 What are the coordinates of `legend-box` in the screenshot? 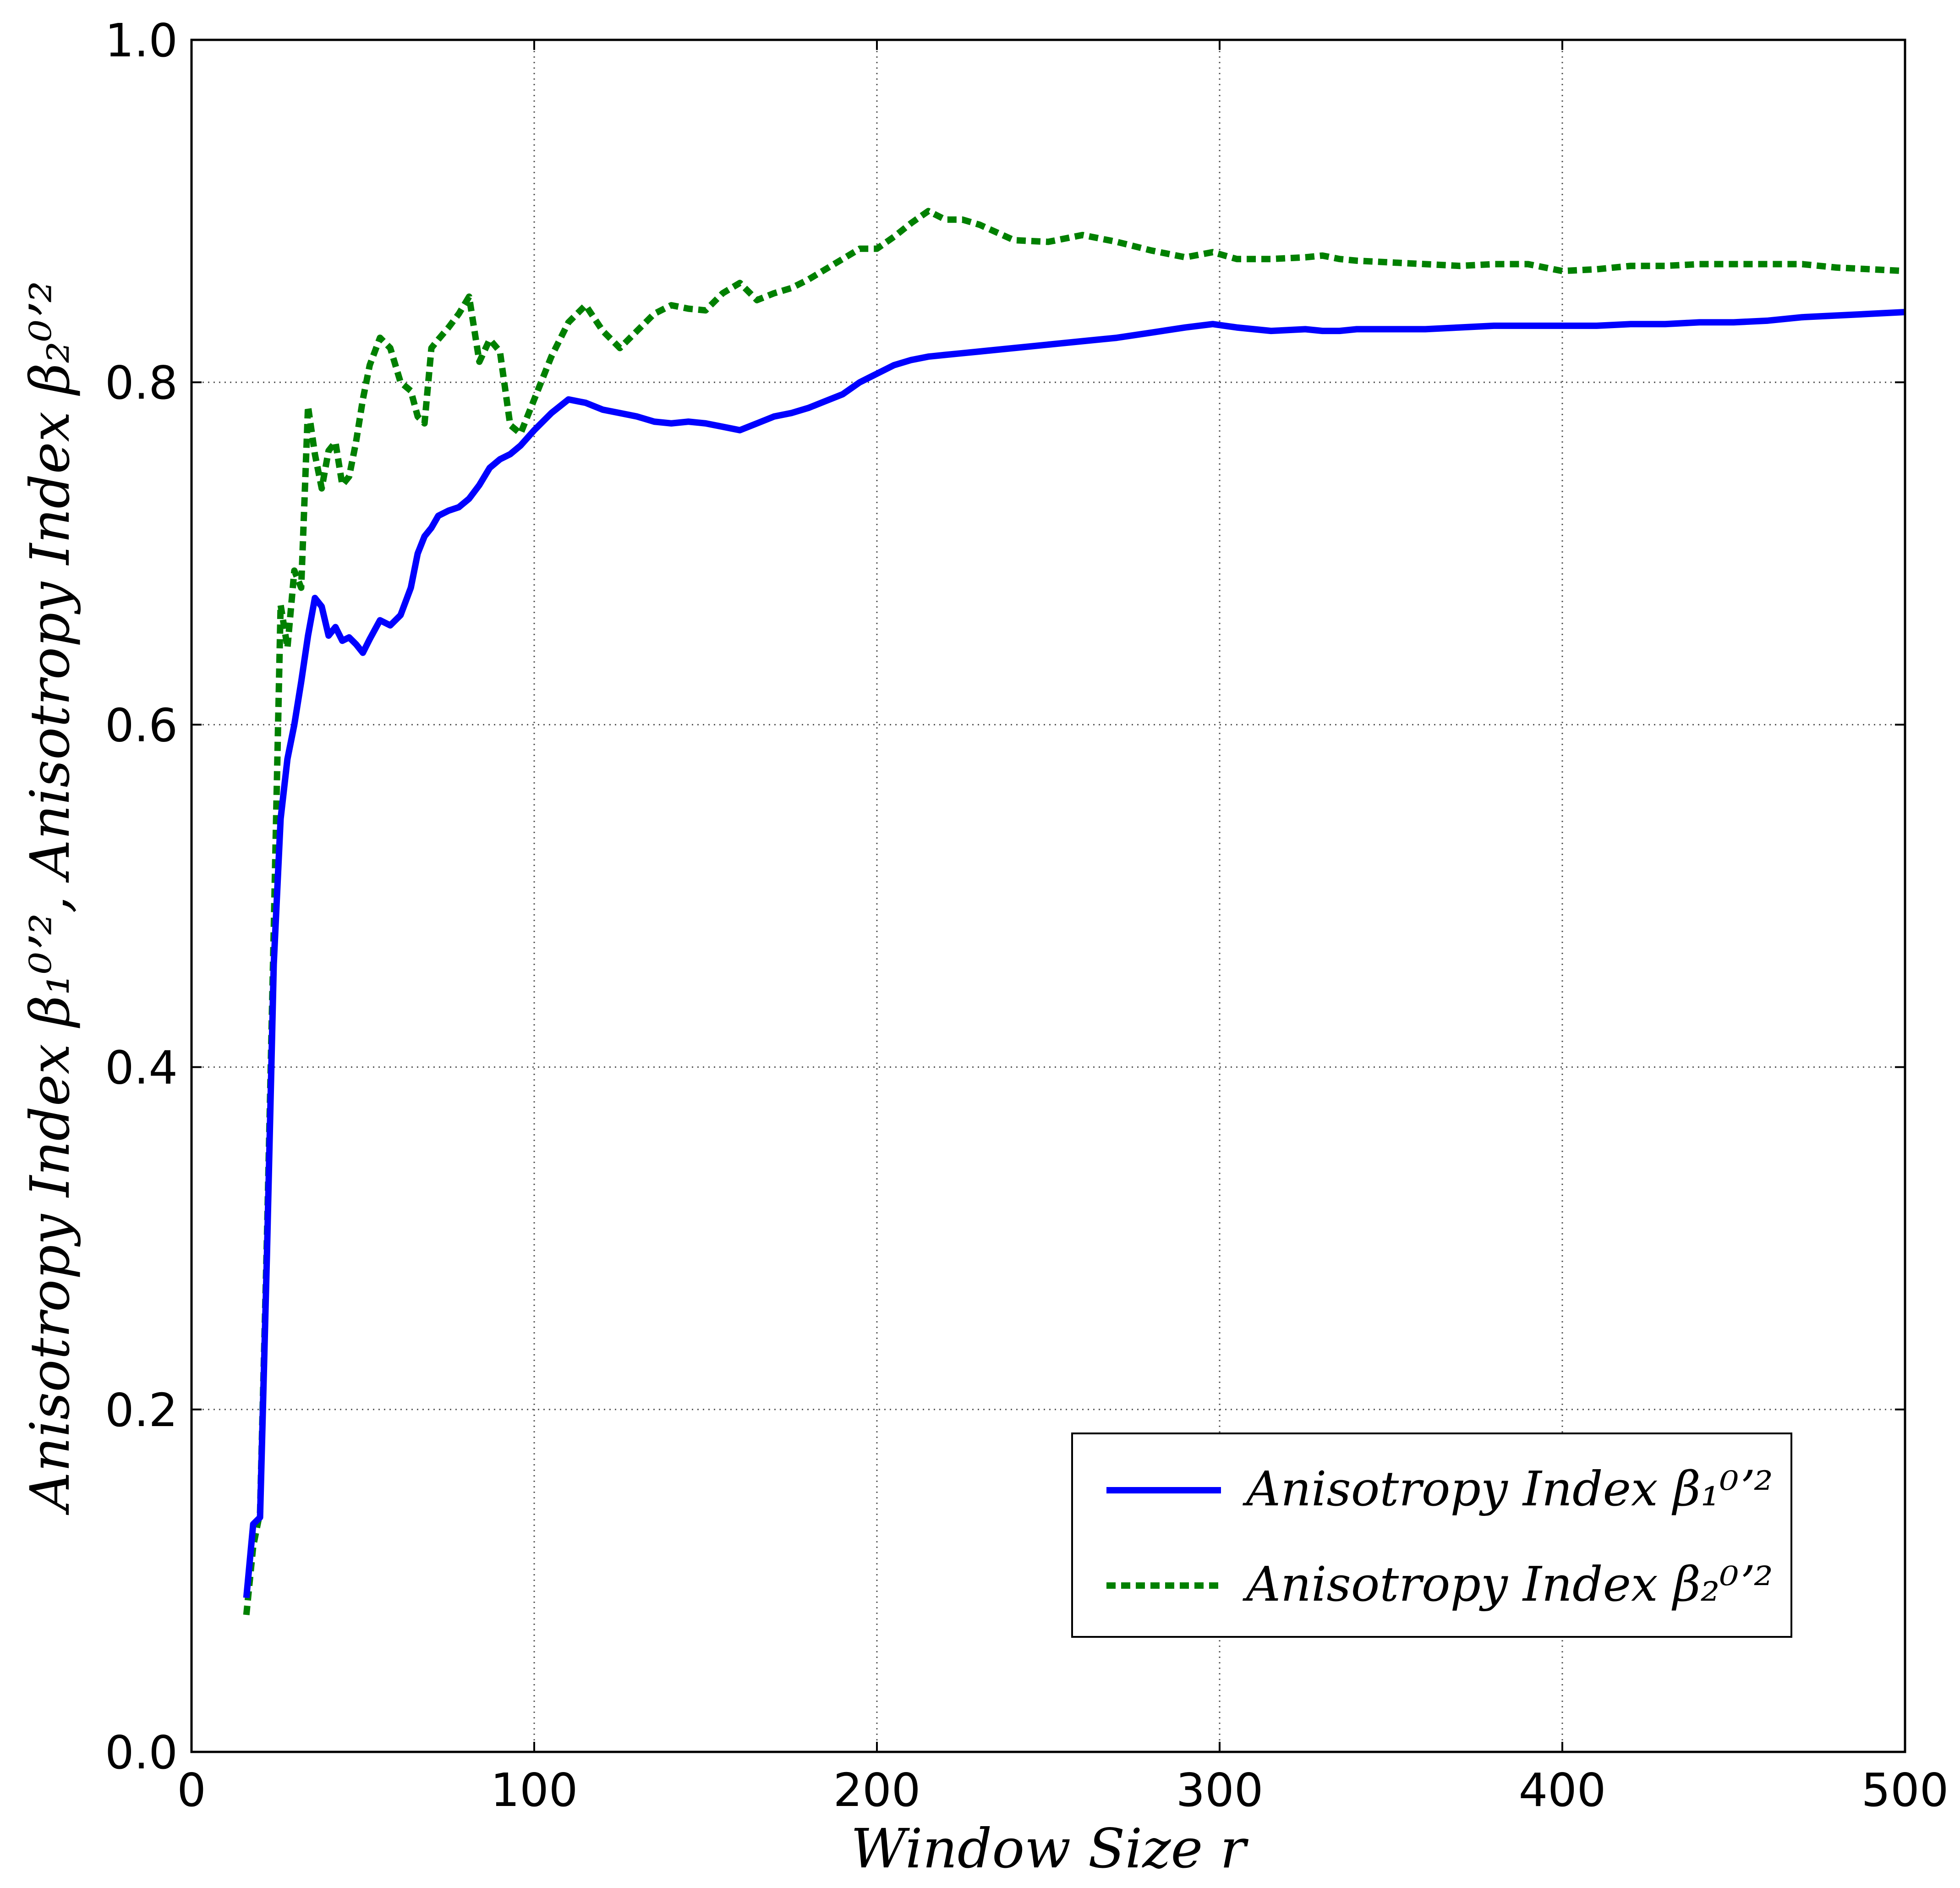 It's located at (1431, 1535).